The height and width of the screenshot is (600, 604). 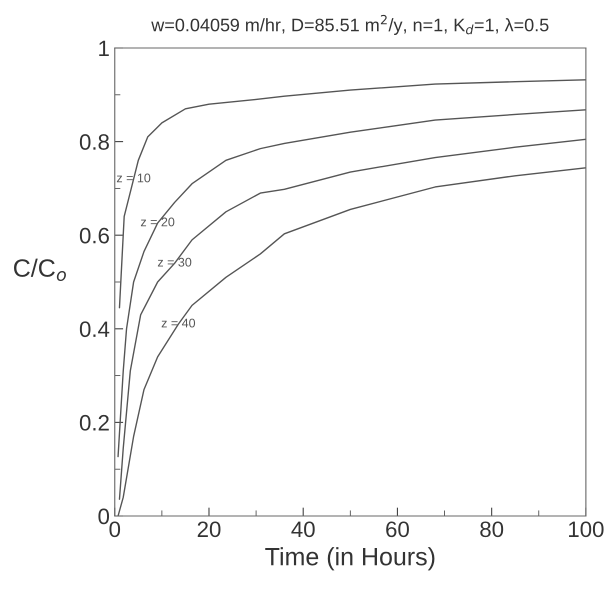 I want to click on annotation: z = 10, so click(x=133, y=178).